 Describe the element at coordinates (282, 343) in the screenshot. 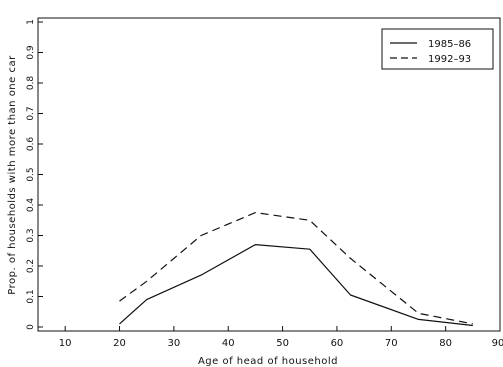

I see `x-tick-label: 50` at that location.